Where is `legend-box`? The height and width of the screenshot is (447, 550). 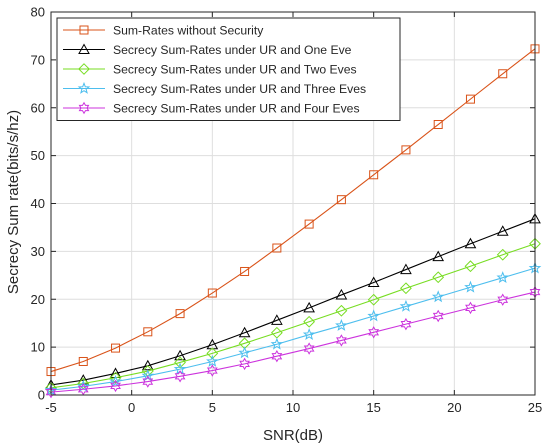
legend-box is located at coordinates (228, 69).